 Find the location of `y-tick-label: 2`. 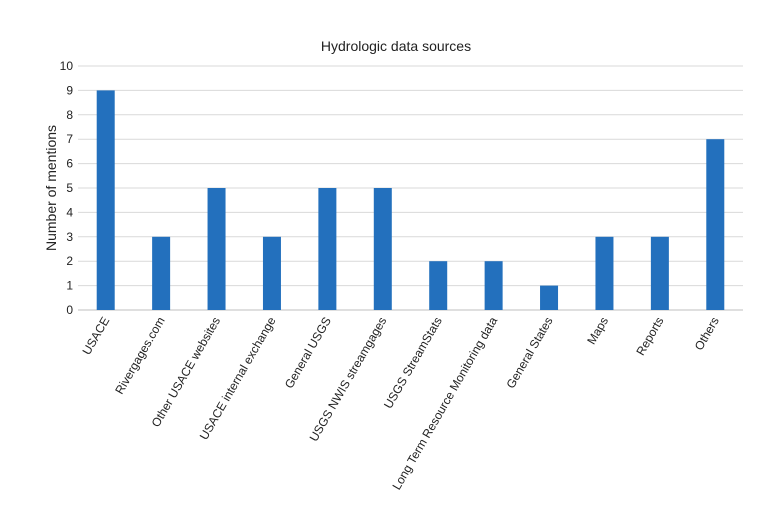

y-tick-label: 2 is located at coordinates (69, 261).